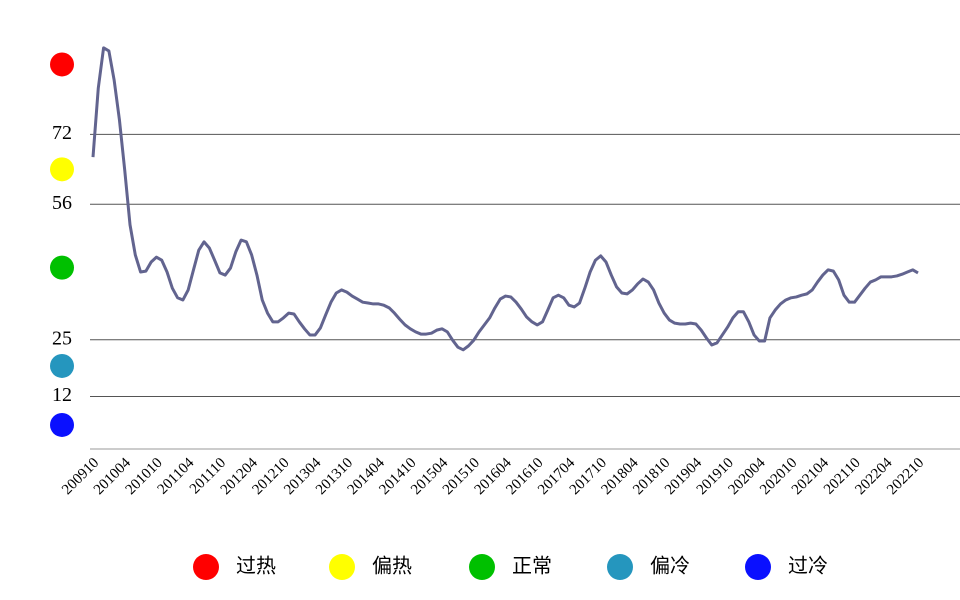 The height and width of the screenshot is (600, 960). I want to click on y-tick-label: 25, so click(62, 338).